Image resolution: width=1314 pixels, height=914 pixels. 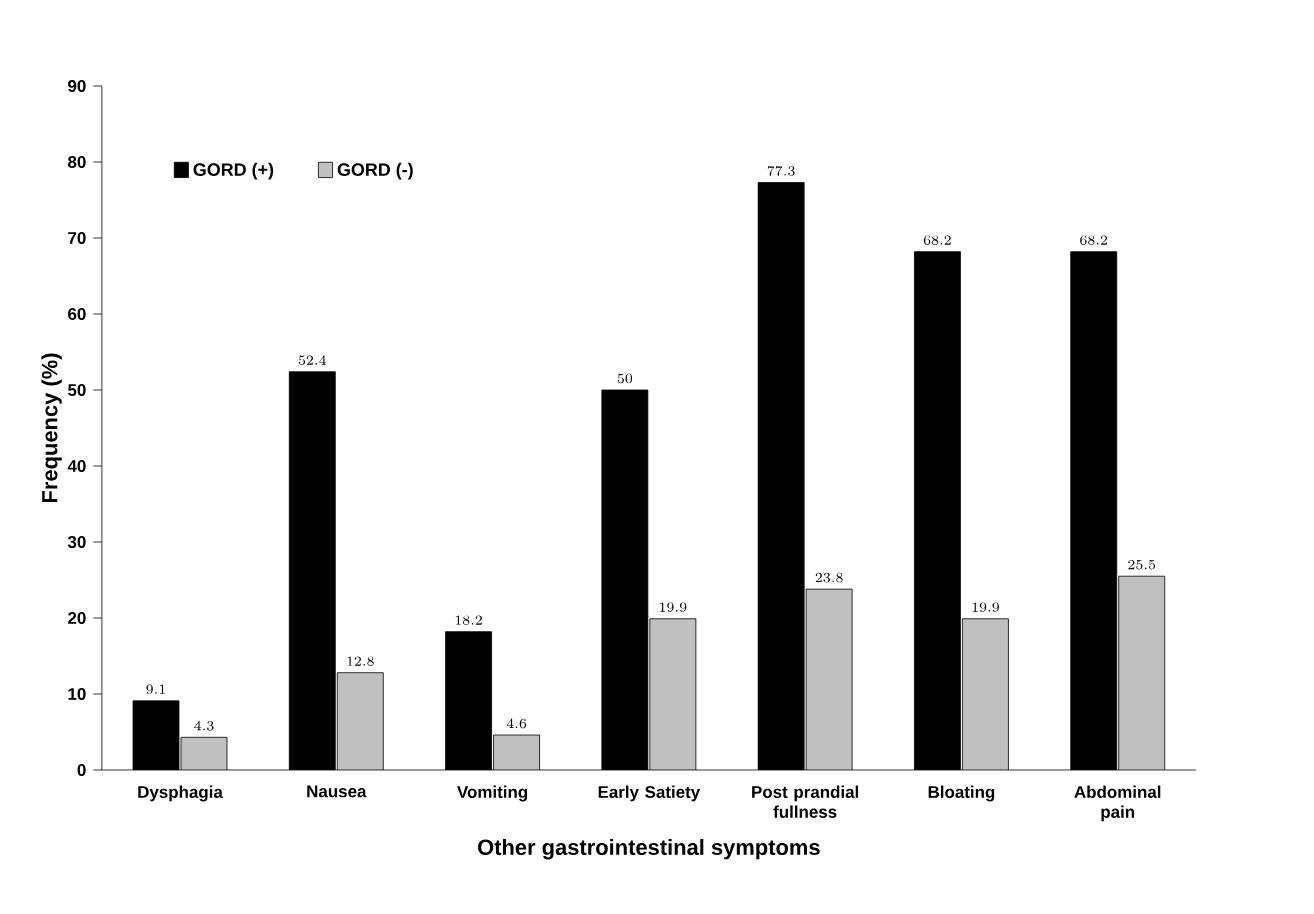 What do you see at coordinates (51, 428) in the screenshot?
I see `y-axis-title: Frequency (%)` at bounding box center [51, 428].